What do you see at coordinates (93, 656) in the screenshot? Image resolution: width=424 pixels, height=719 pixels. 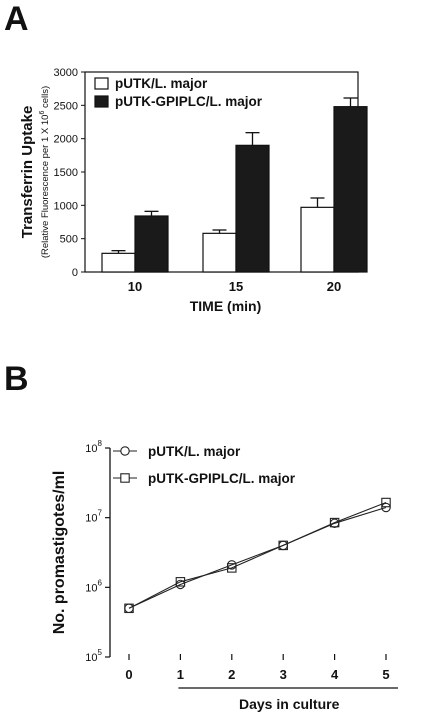 I see `y-tick-label: 10⁵` at bounding box center [93, 656].